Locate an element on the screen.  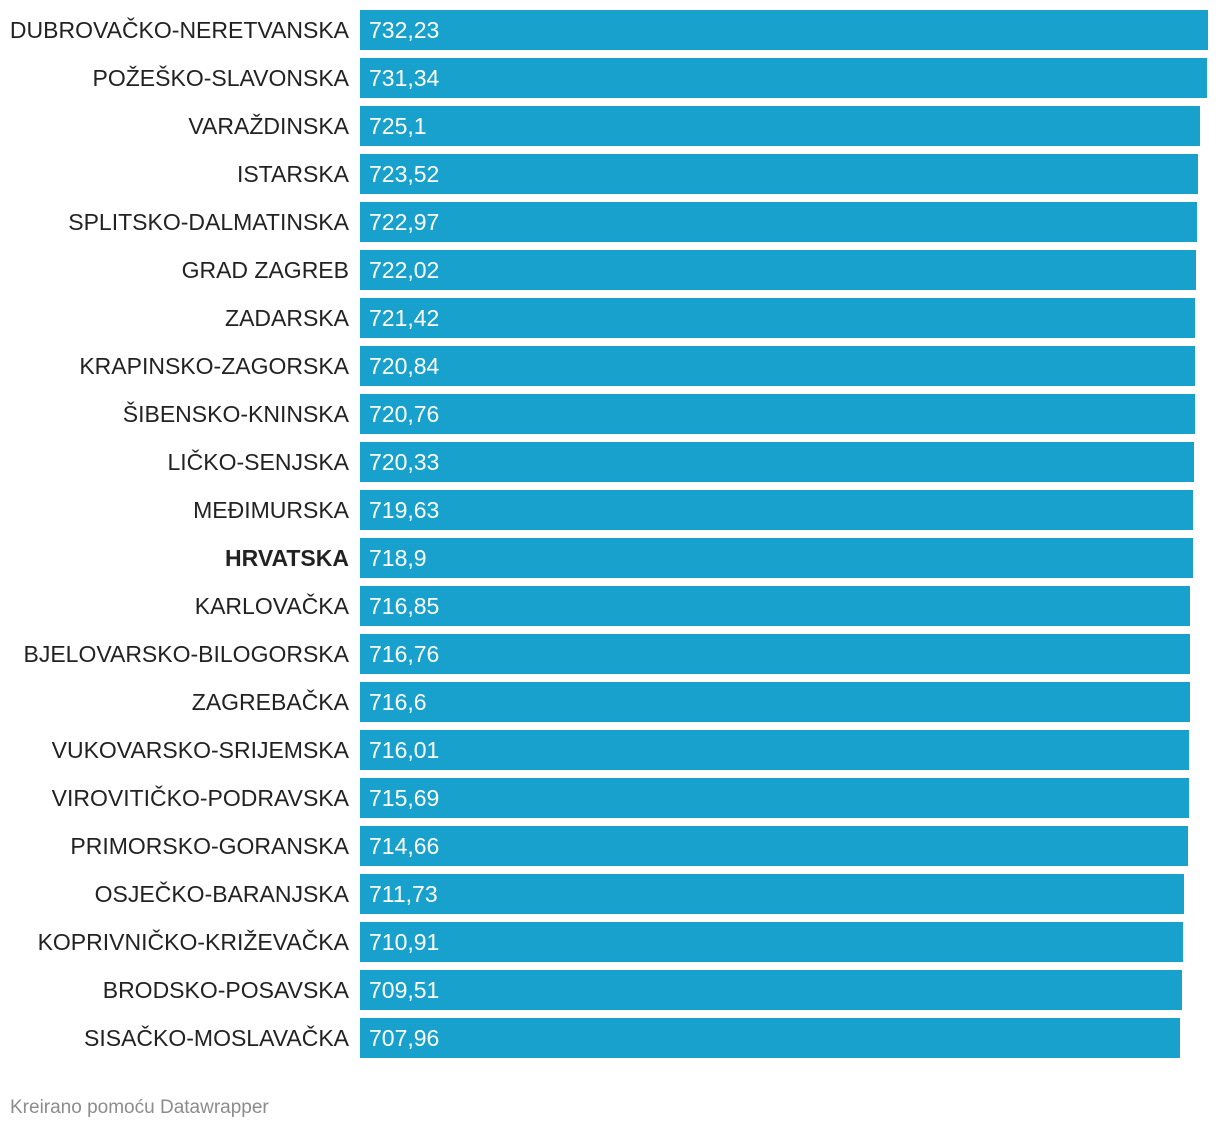
category-label: GRAD ZAGREB is located at coordinates (265, 270).